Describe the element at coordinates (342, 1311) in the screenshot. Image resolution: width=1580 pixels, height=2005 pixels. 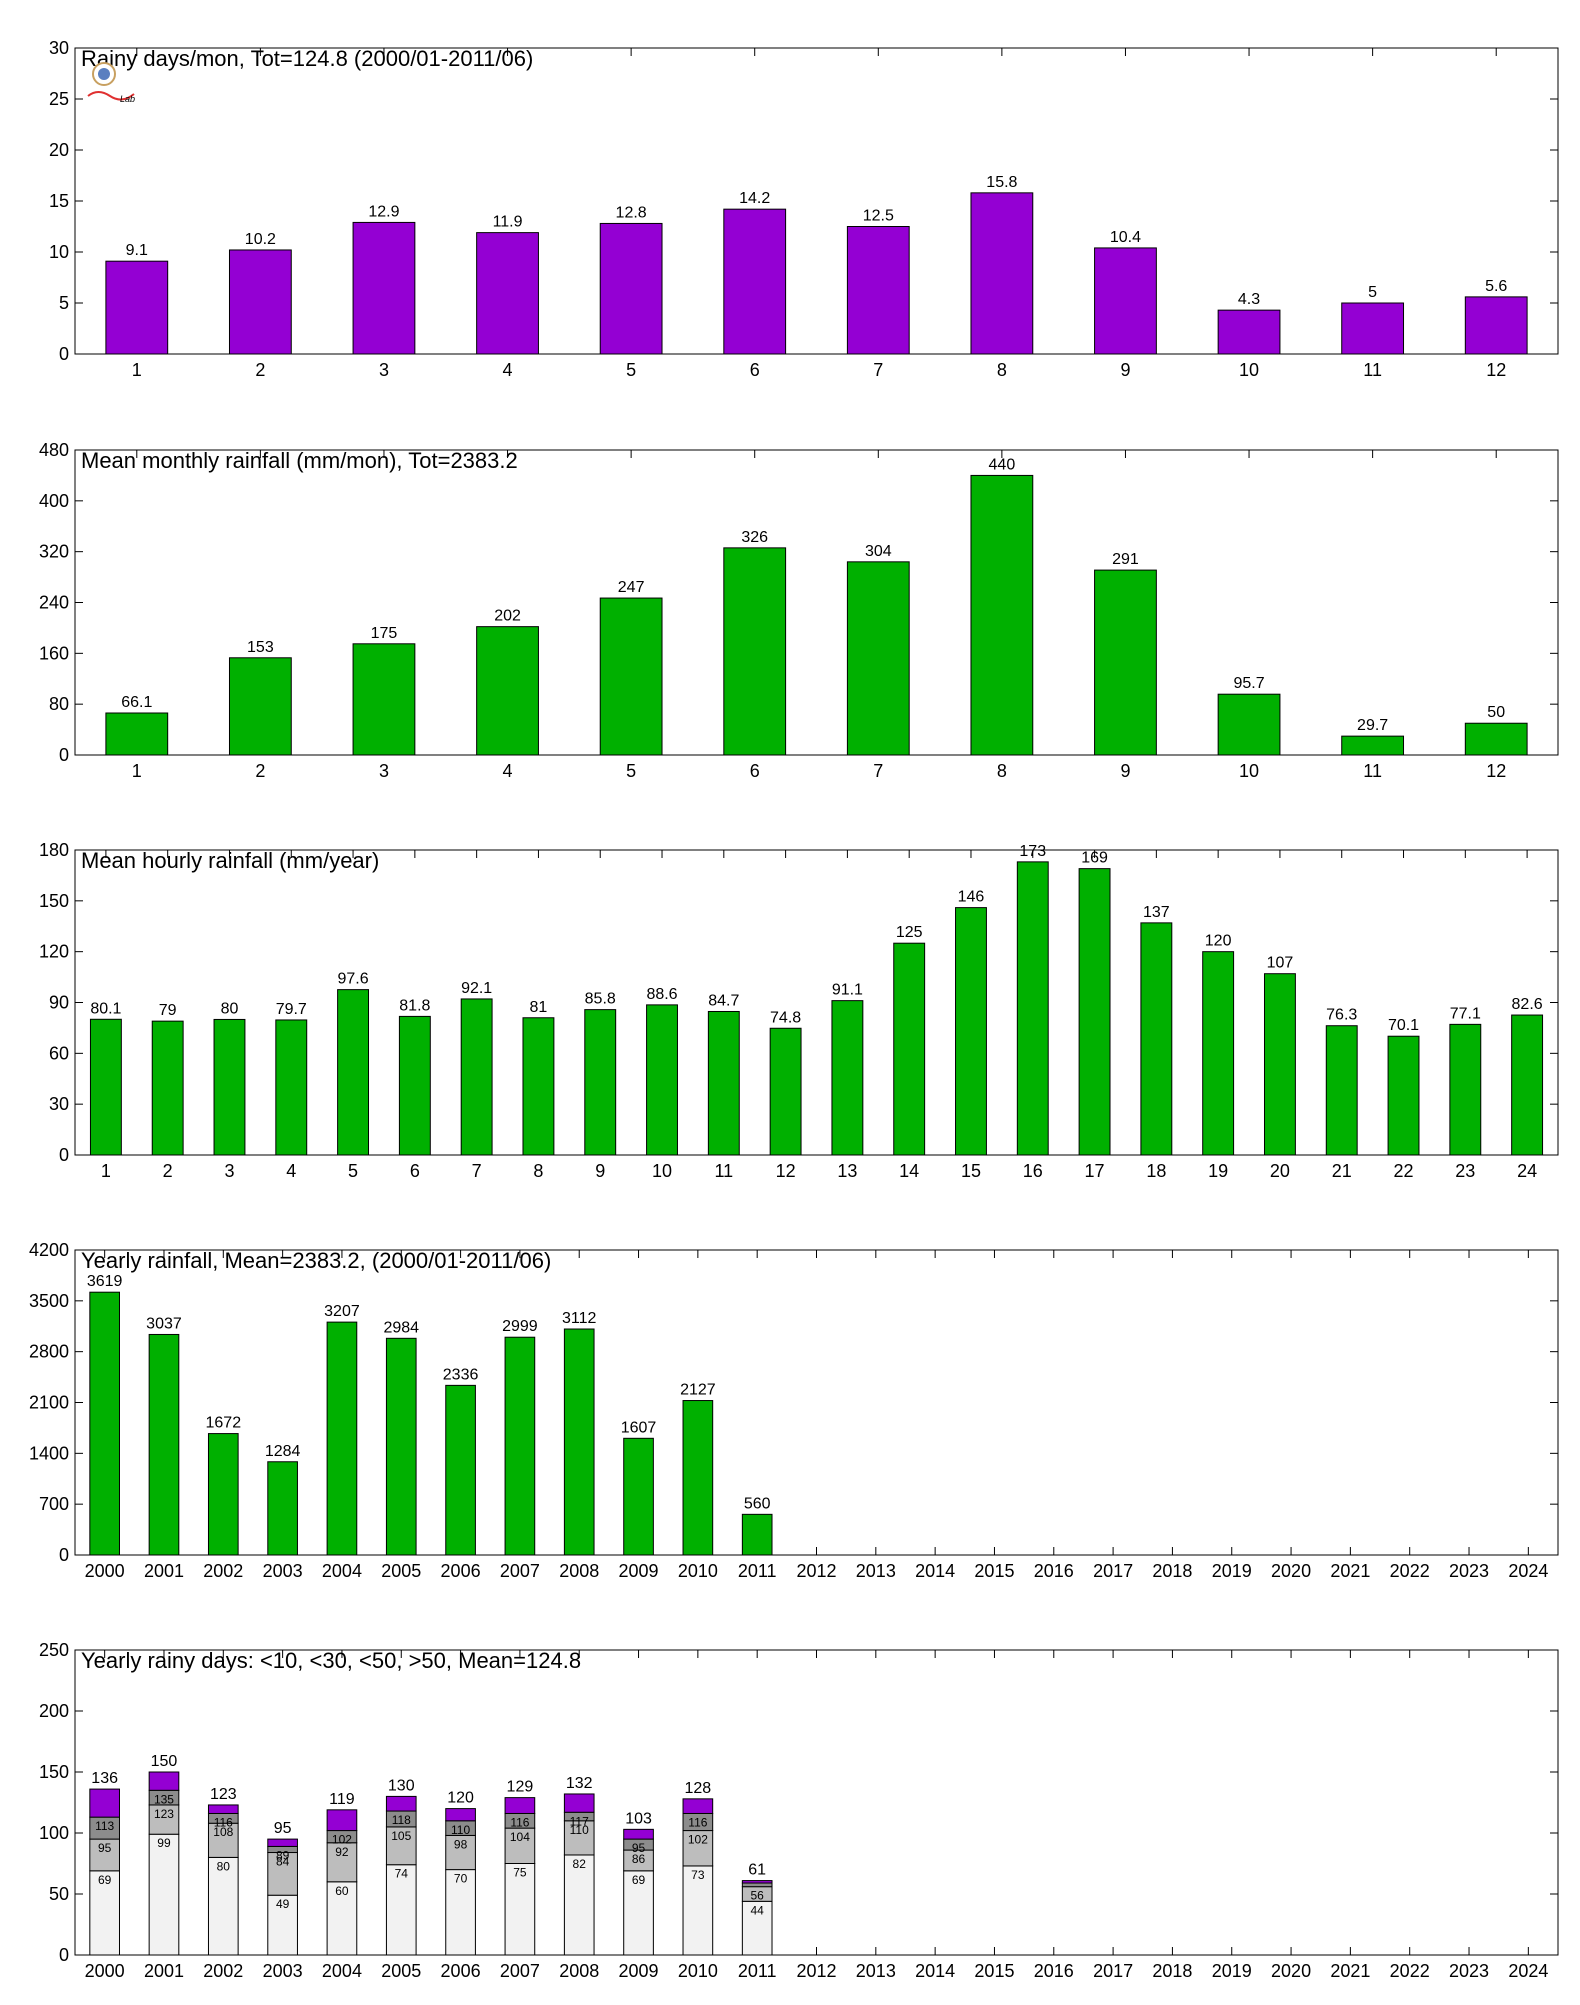
I see `bar-value-label: 3207` at that location.